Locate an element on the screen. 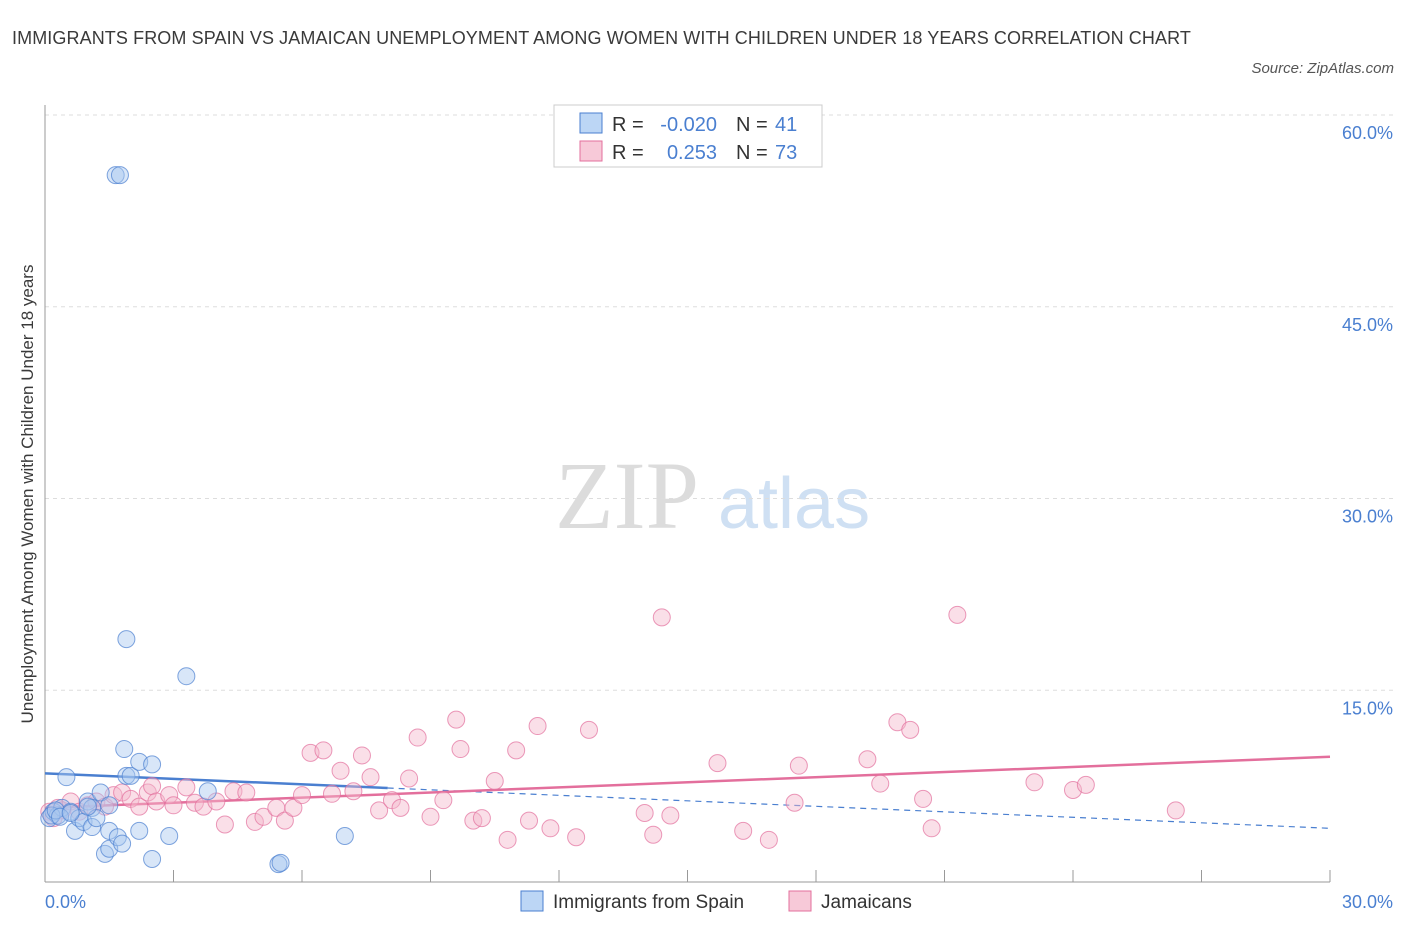 Image resolution: width=1406 pixels, height=930 pixels. trend-line-spain-dashed is located at coordinates (859, 808).